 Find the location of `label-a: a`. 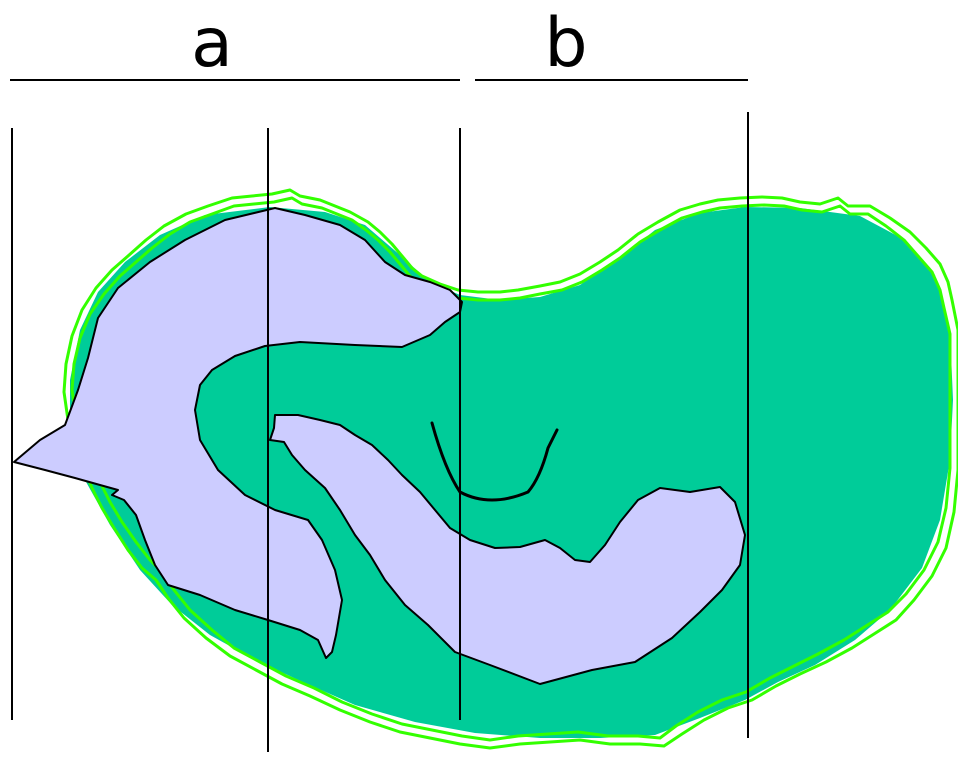

label-a: a is located at coordinates (212, 43).